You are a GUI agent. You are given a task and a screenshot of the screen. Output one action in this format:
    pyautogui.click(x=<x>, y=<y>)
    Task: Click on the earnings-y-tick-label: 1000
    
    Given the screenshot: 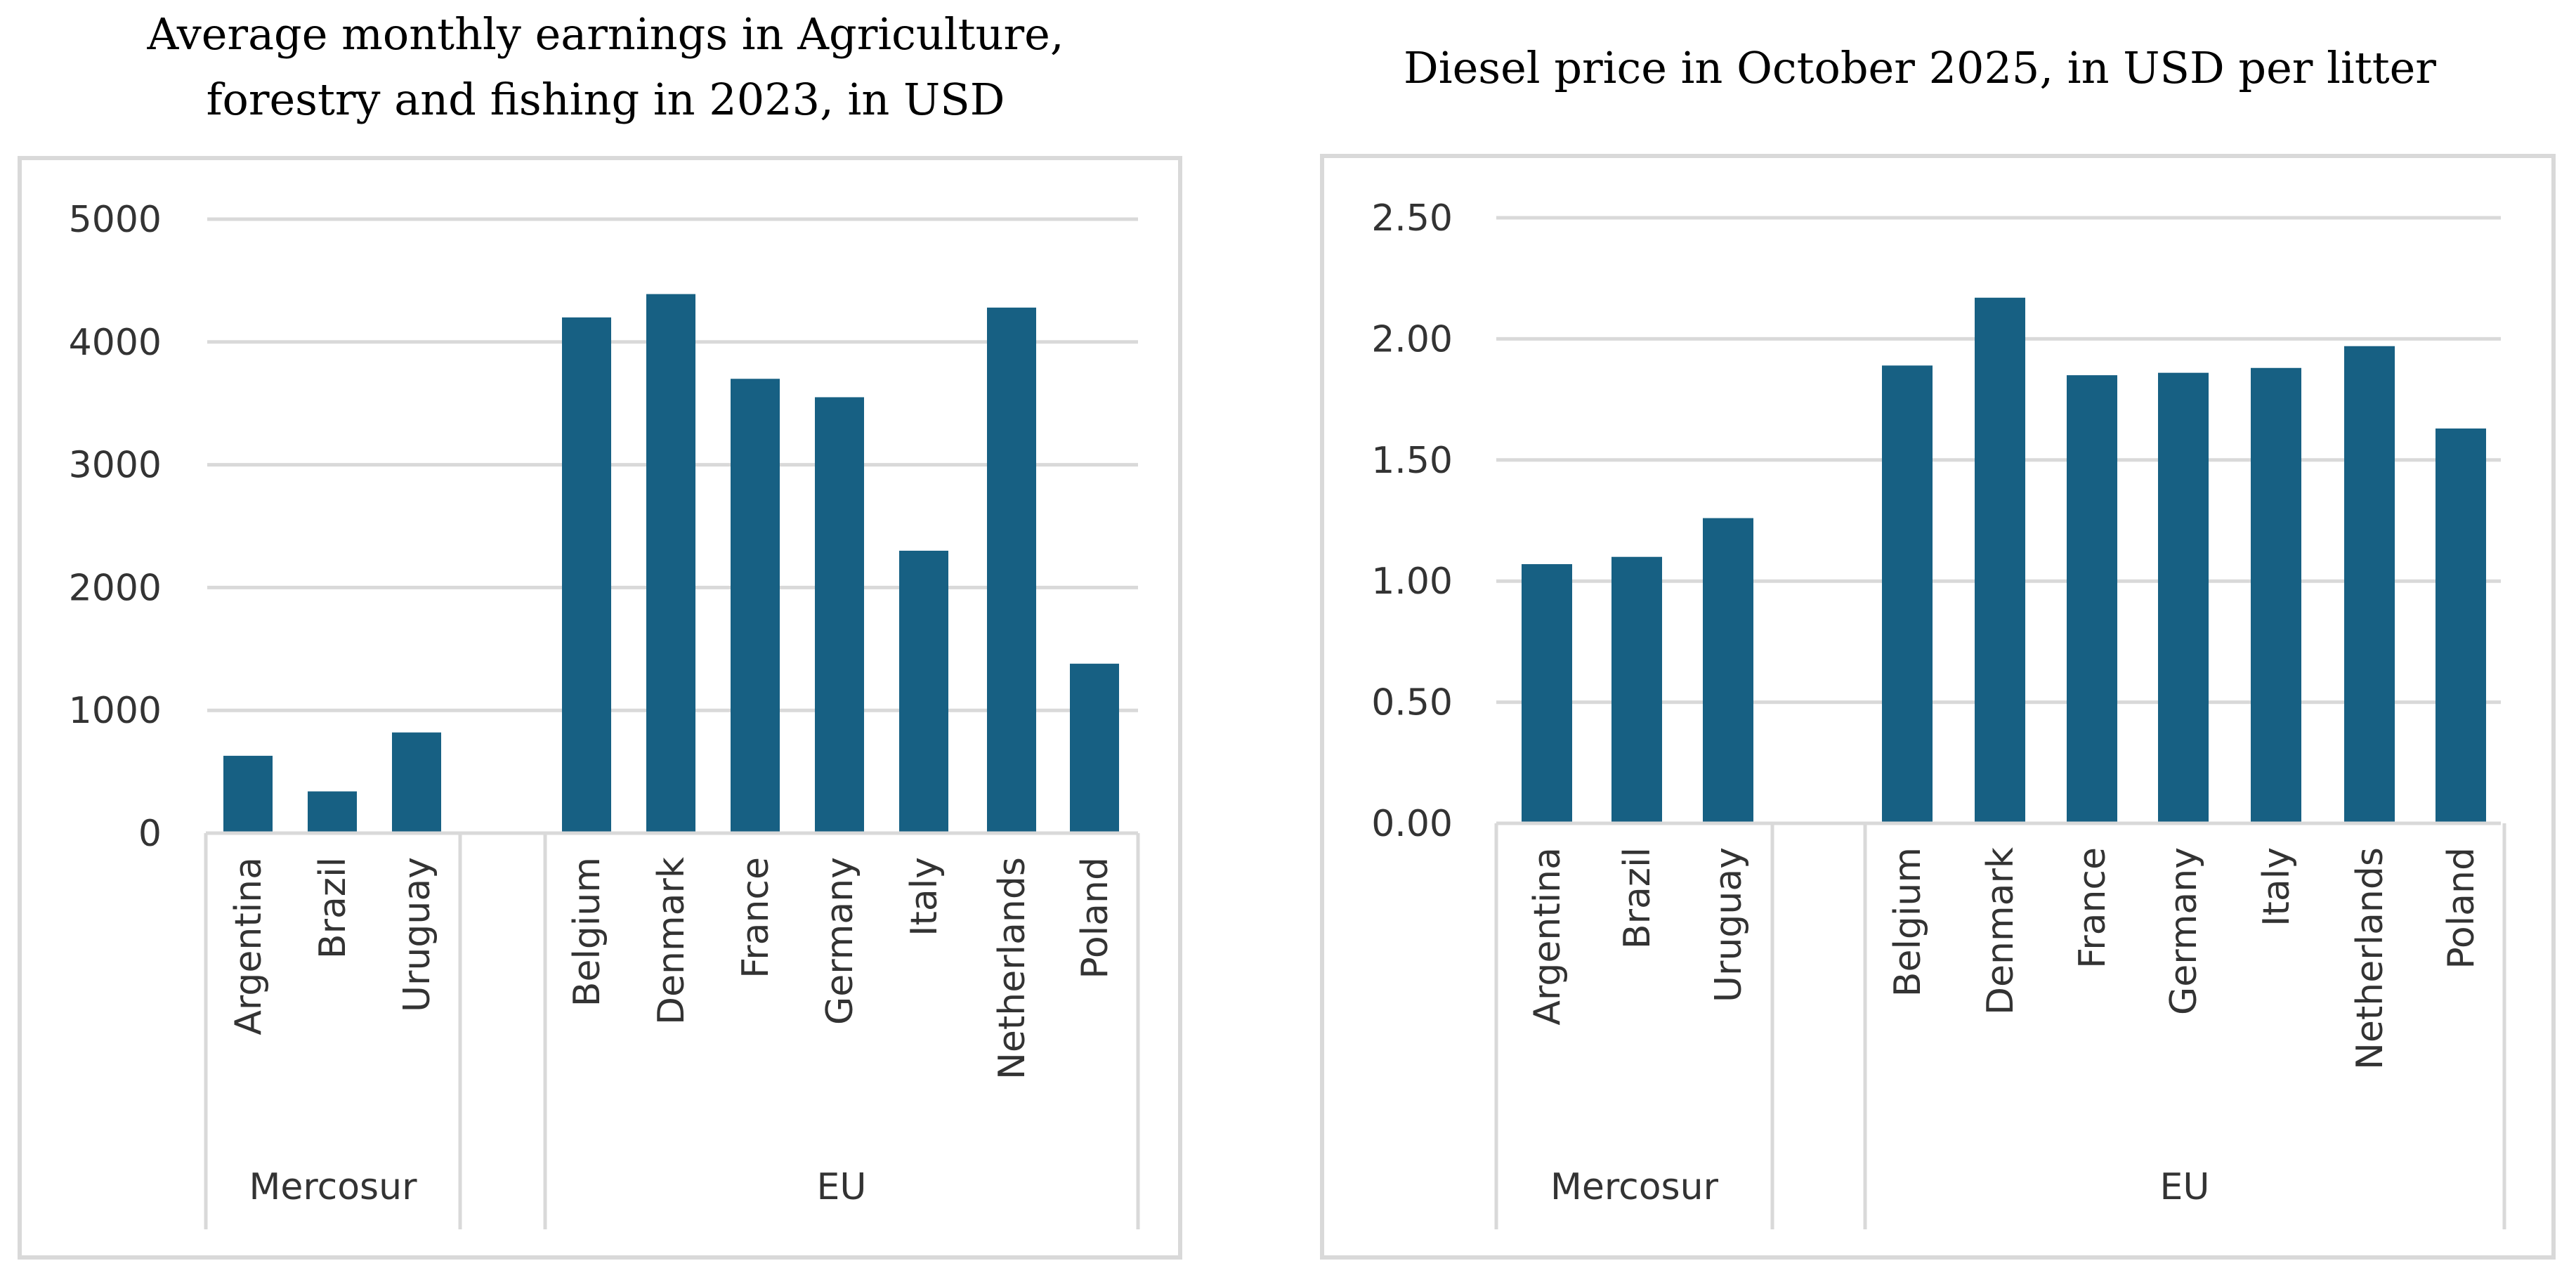 What is the action you would take?
    pyautogui.click(x=116, y=711)
    